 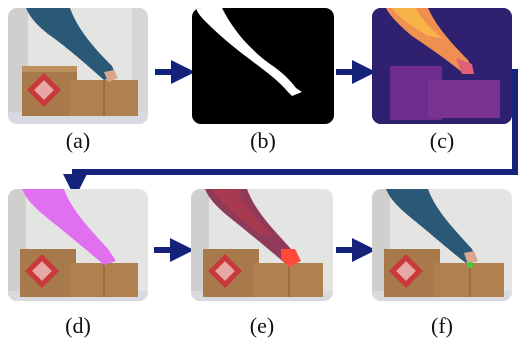 What do you see at coordinates (263, 66) in the screenshot?
I see `panel-b-mask` at bounding box center [263, 66].